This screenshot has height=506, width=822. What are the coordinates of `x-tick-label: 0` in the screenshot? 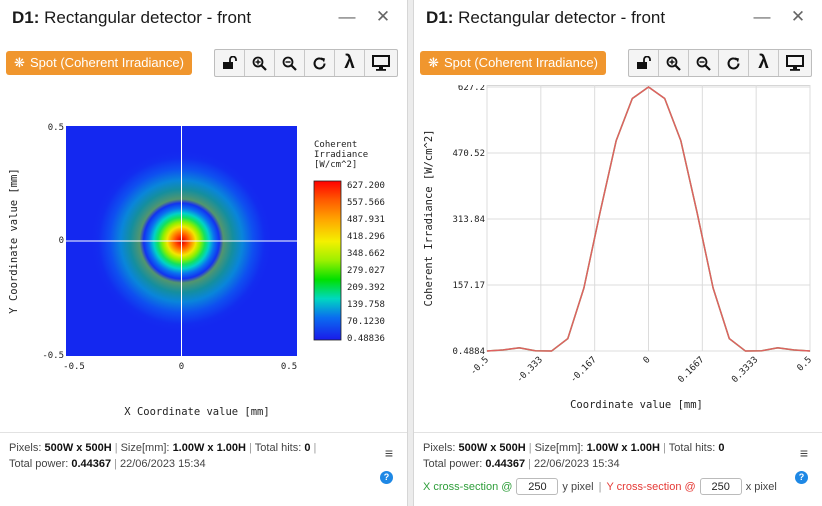 It's located at (647, 360).